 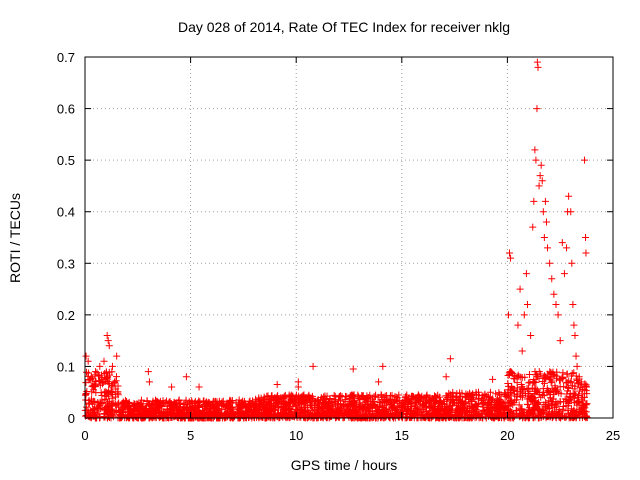 What do you see at coordinates (66, 366) in the screenshot?
I see `y-tick-label: 0.1` at bounding box center [66, 366].